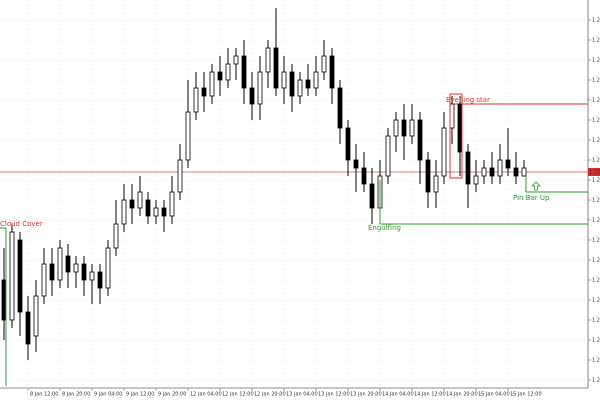  I want to click on x-tick-label: 12 Jan 12:00, so click(238, 395).